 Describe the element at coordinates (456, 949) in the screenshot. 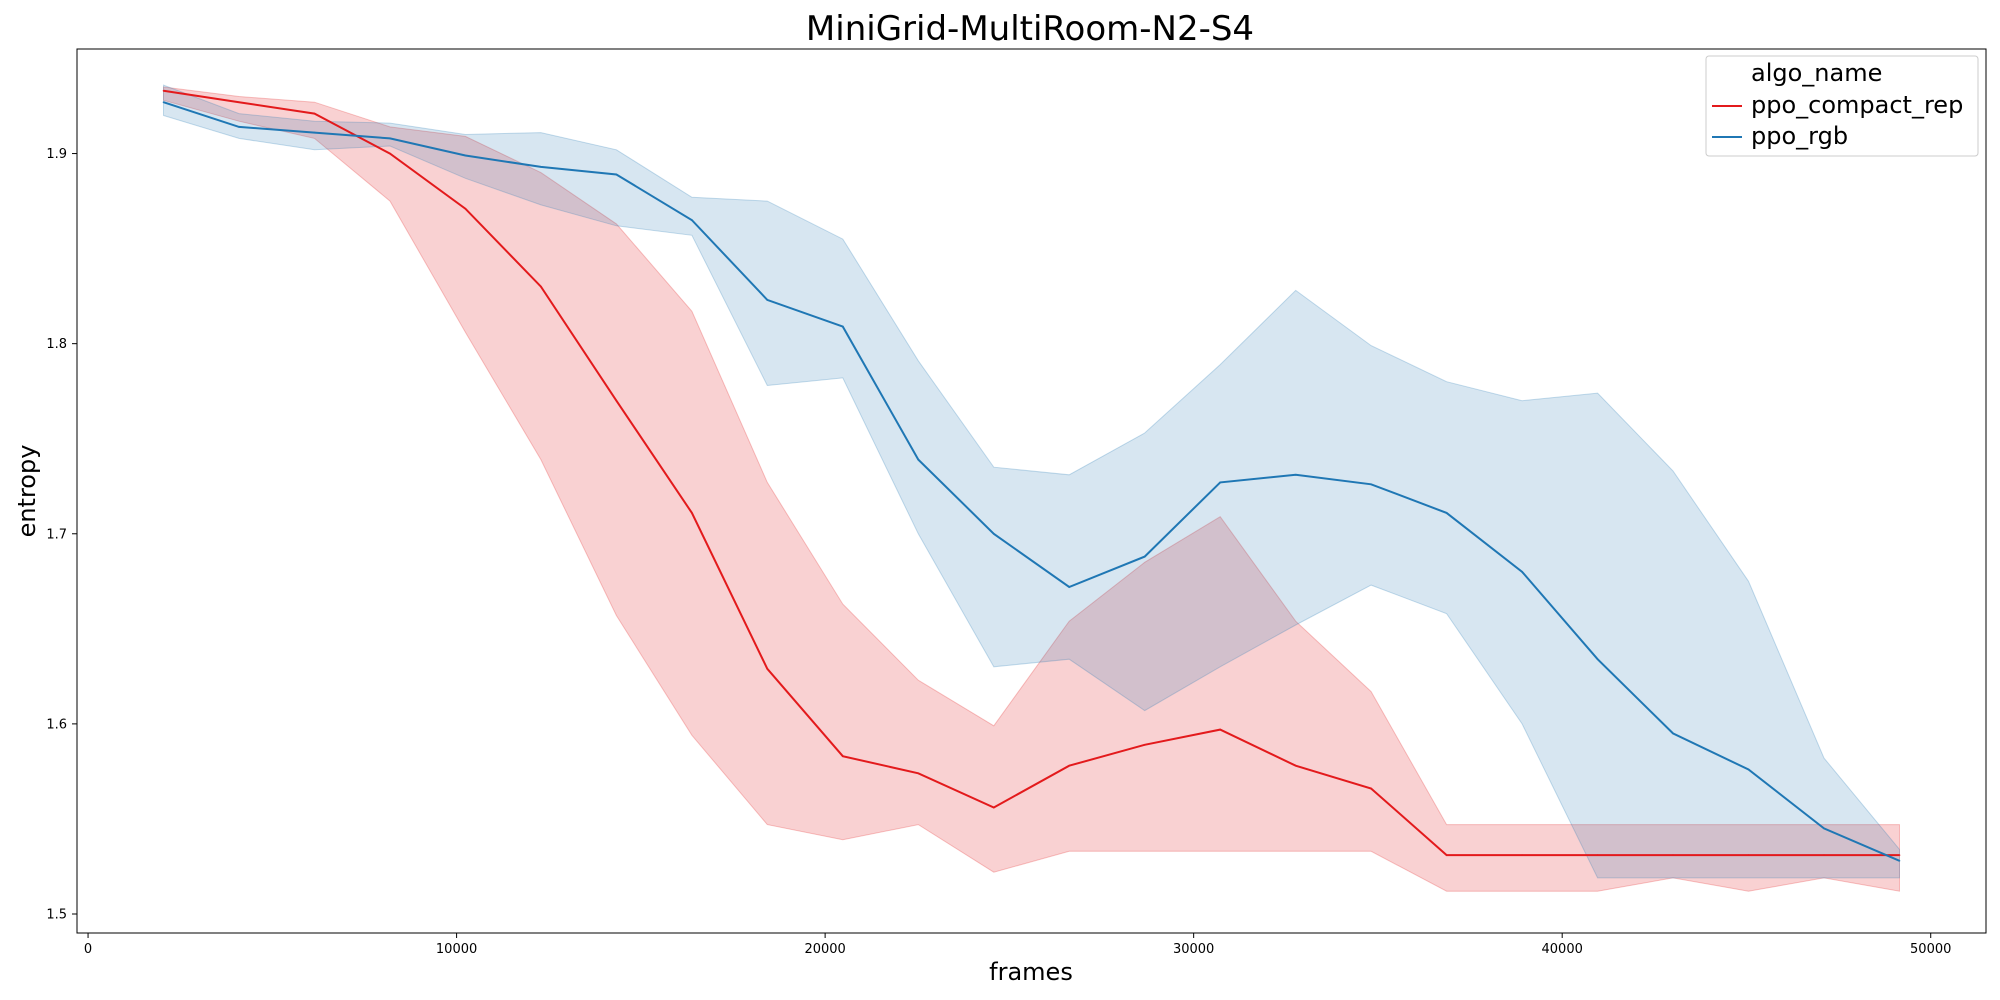

I see `x-tick-label: 10000` at that location.